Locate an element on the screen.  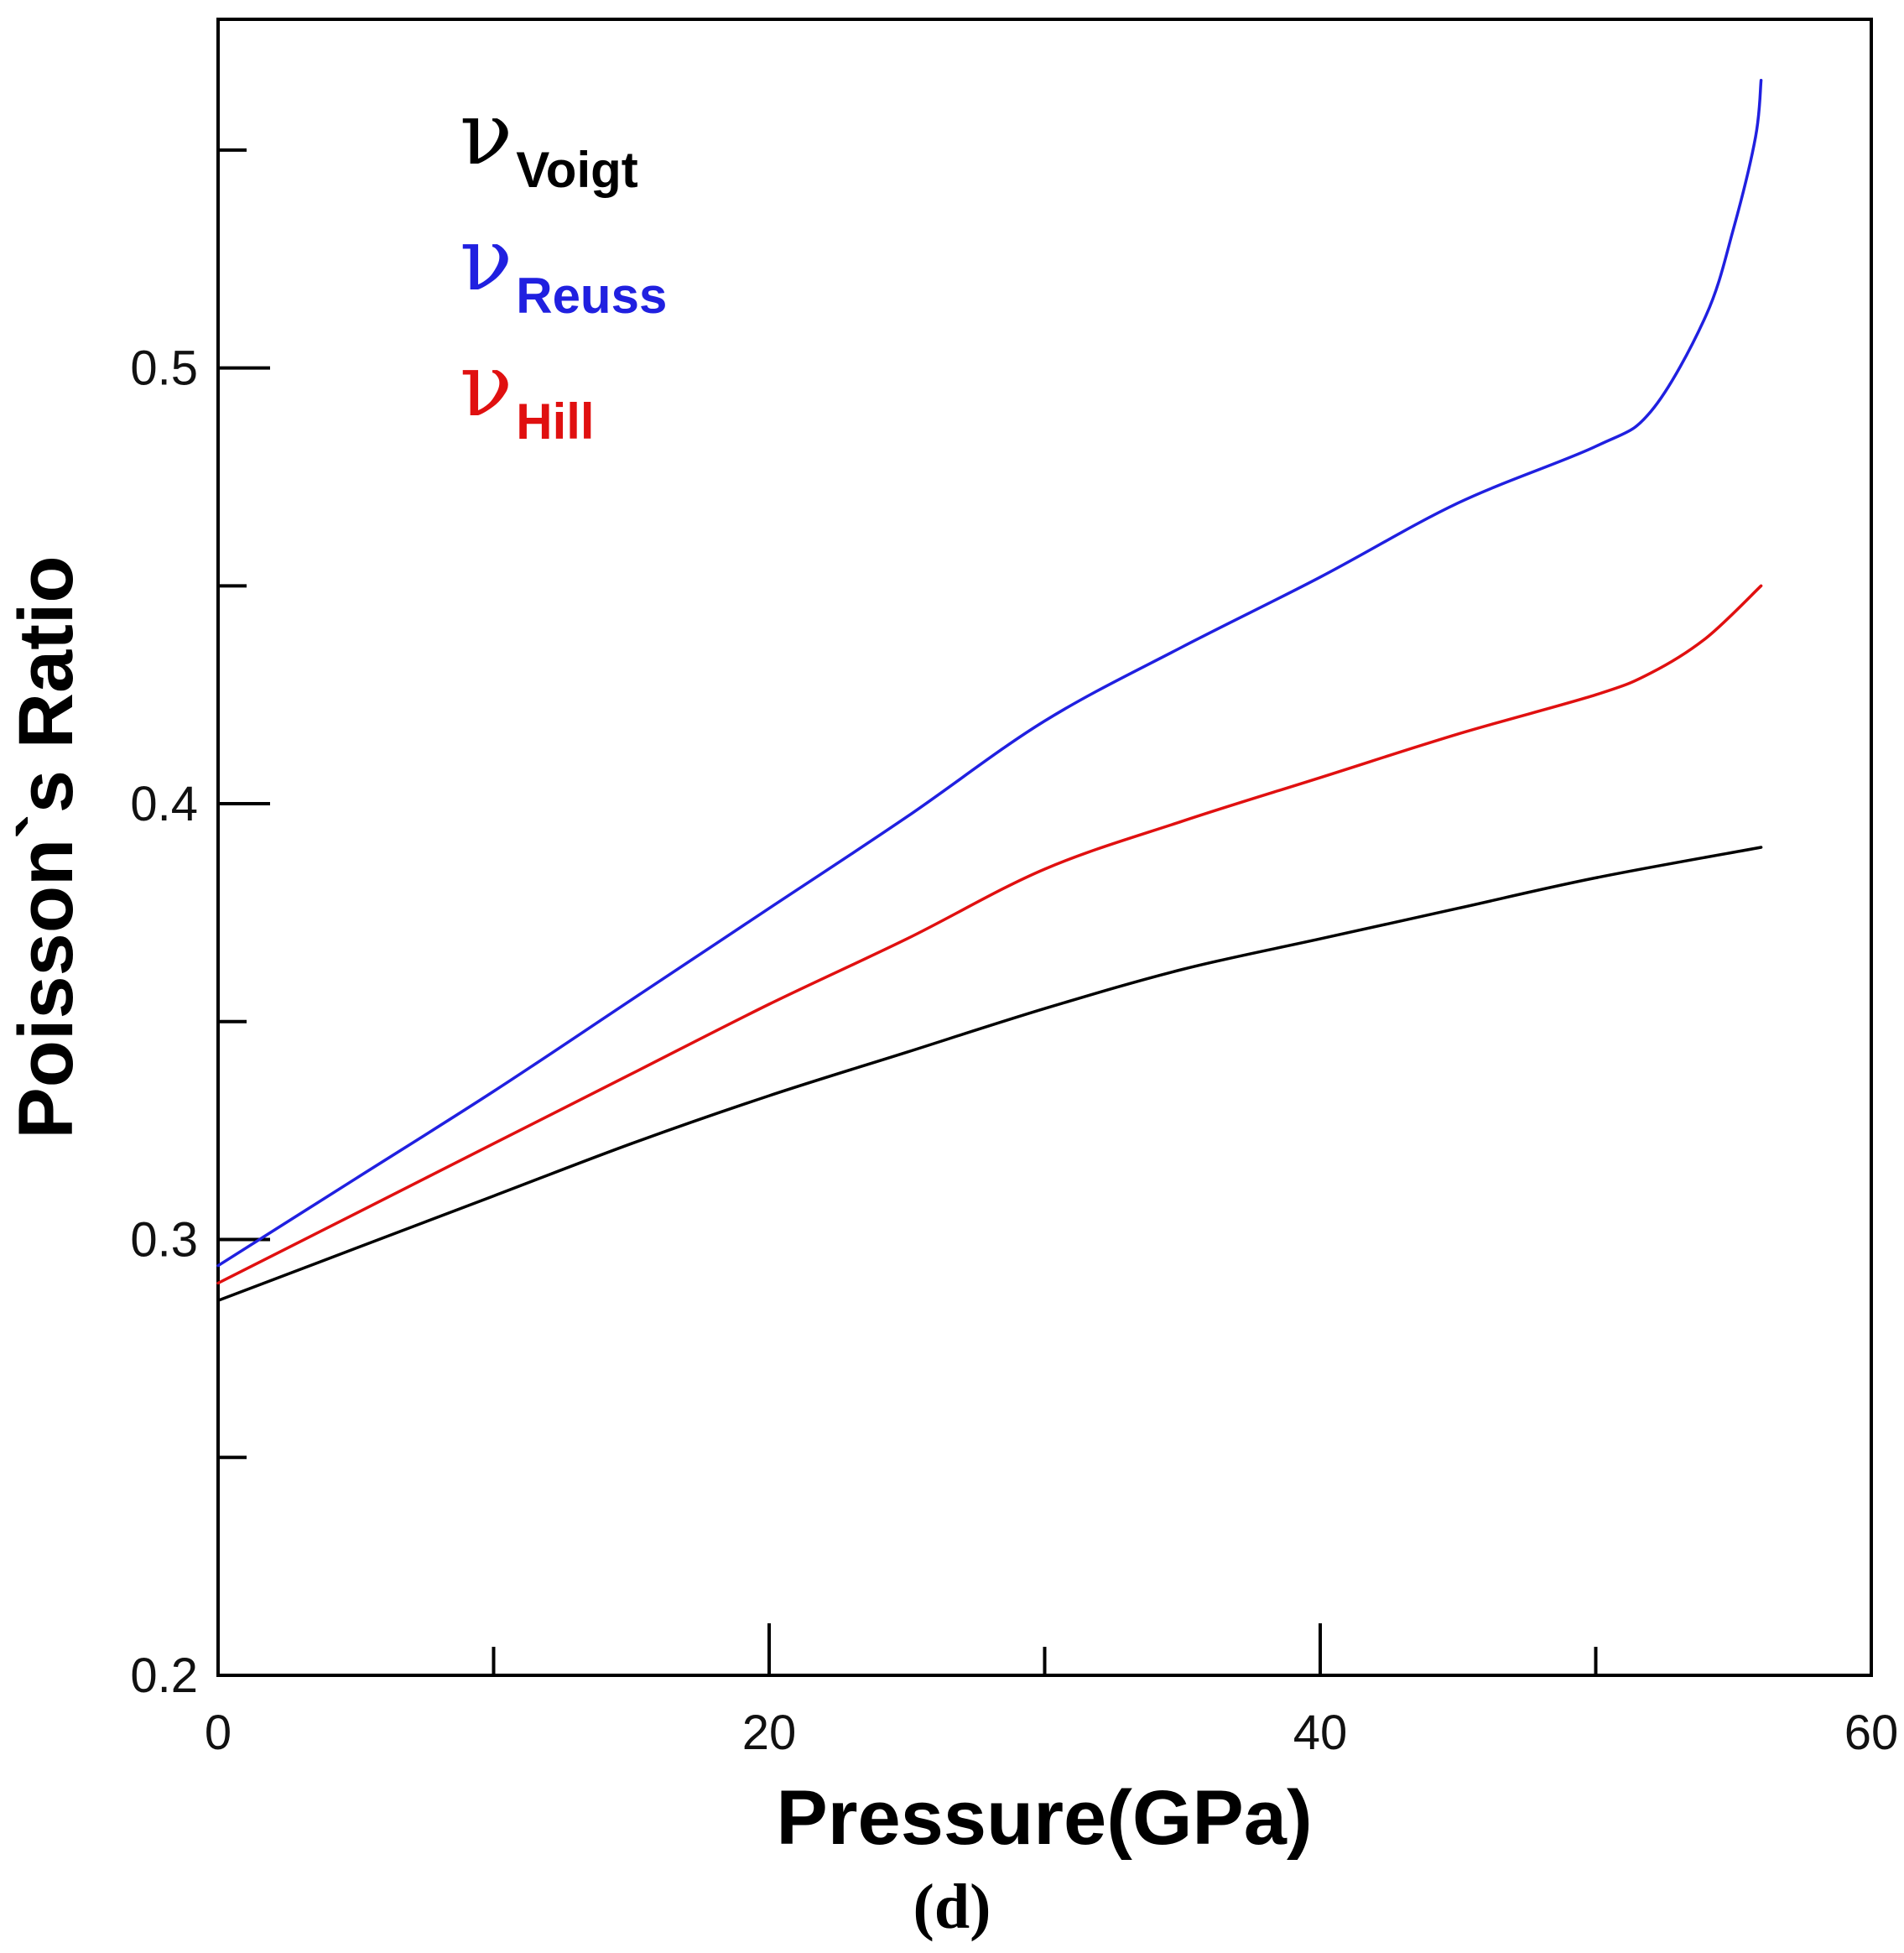
legend-symbol-reuss: ν is located at coordinates (486, 259).